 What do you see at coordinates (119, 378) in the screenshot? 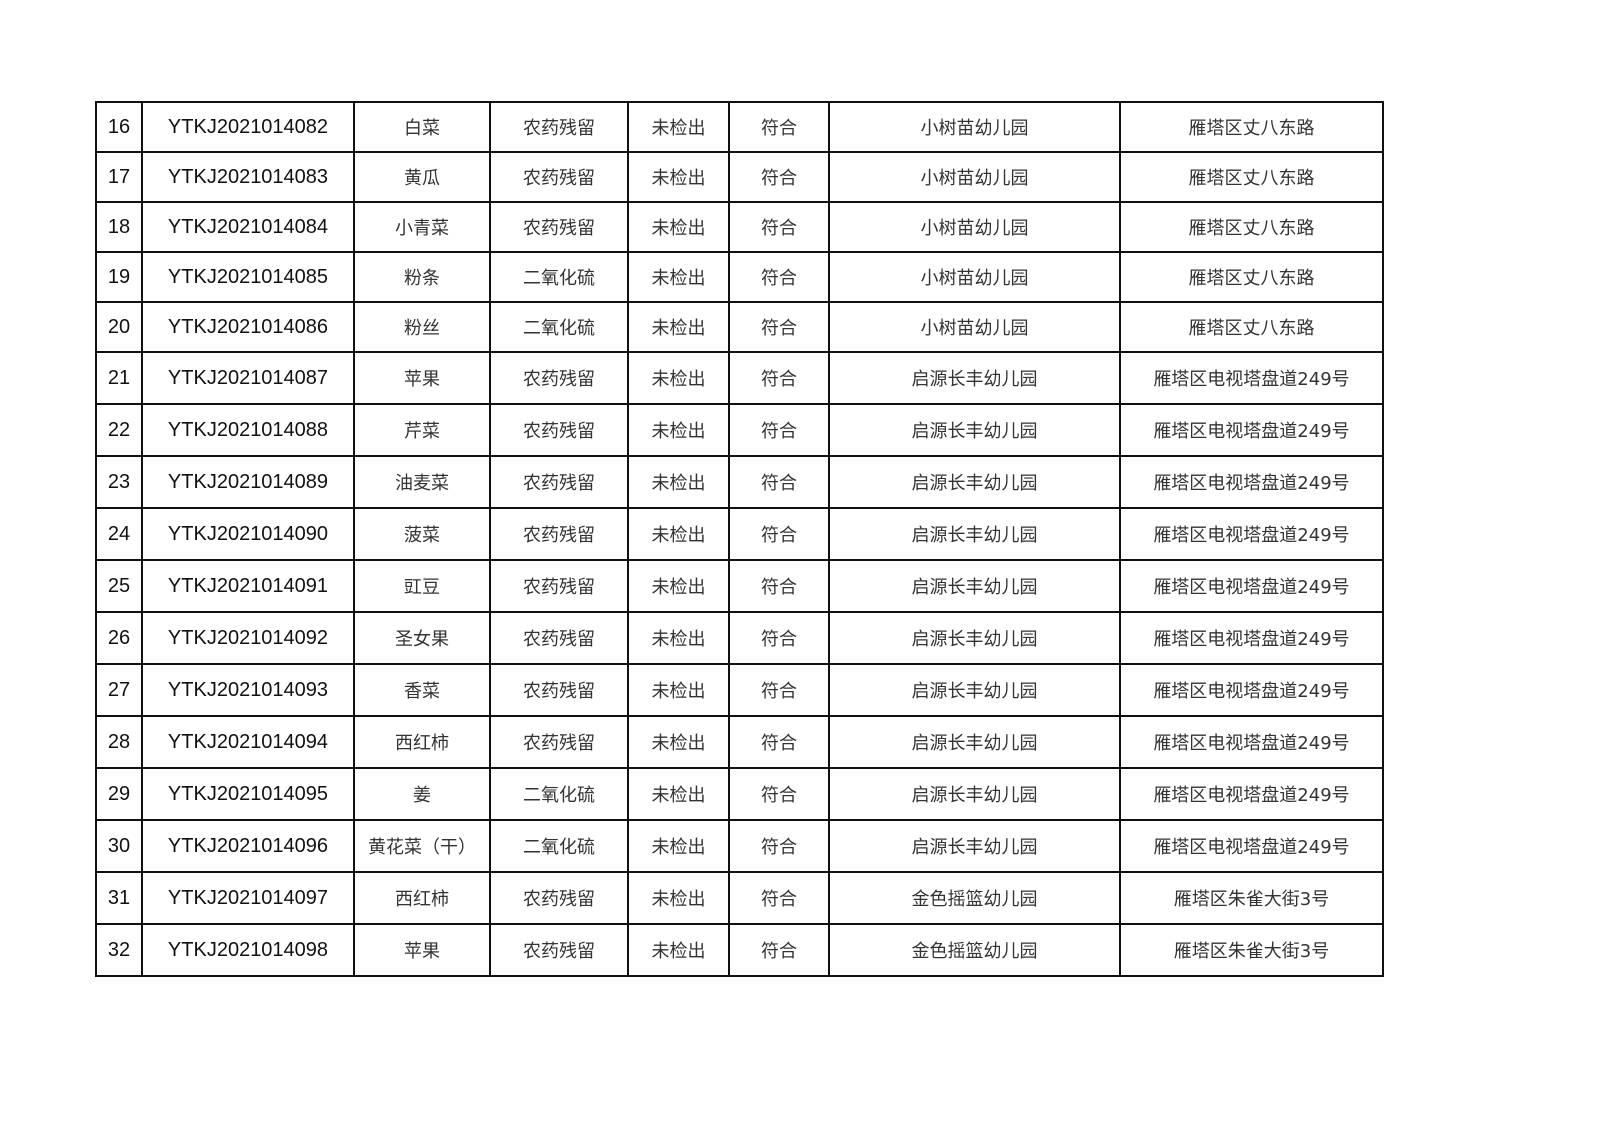
I see `row-number-cell: 21` at bounding box center [119, 378].